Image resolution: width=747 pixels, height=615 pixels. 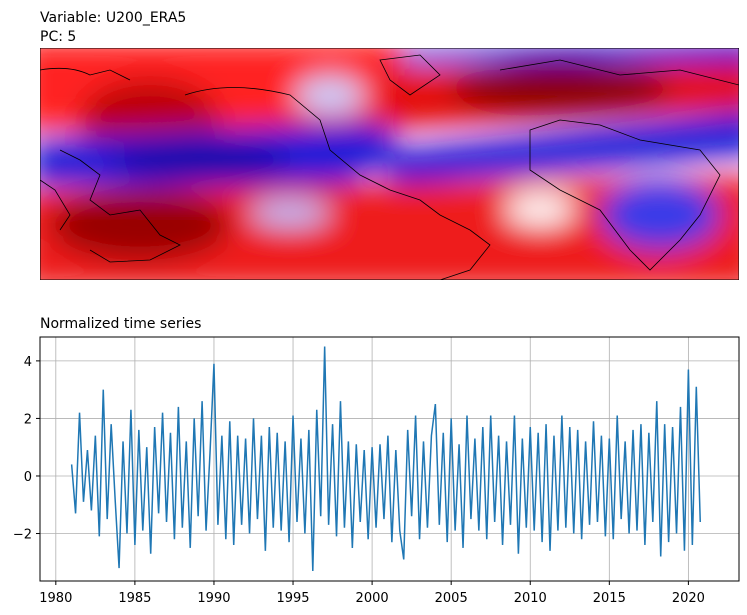 What do you see at coordinates (28, 419) in the screenshot?
I see `y-tick-label: 2` at bounding box center [28, 419].